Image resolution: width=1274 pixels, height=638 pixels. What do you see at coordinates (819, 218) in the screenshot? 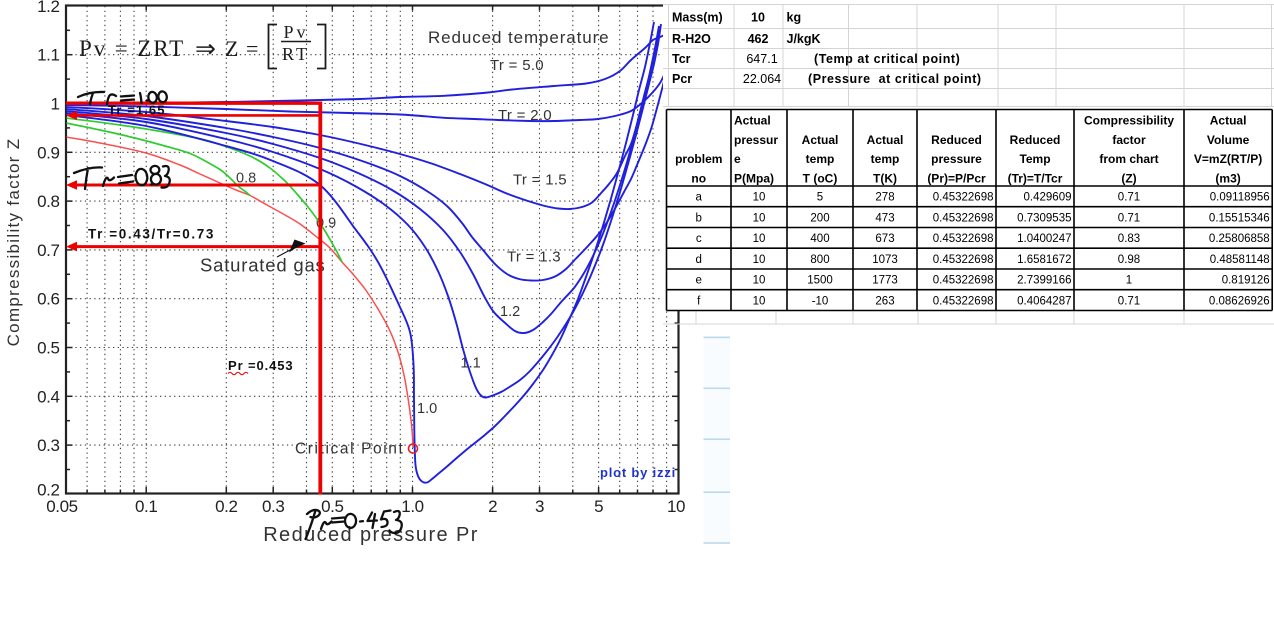
I see `svg-text: 200` at bounding box center [819, 218].